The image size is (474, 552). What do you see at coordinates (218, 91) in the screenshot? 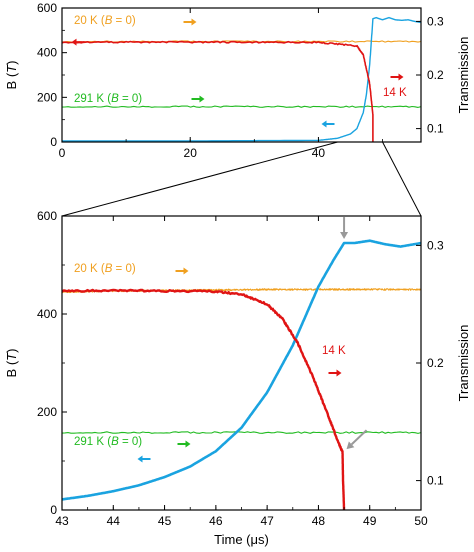
I see `series-cold-line` at bounding box center [218, 91].